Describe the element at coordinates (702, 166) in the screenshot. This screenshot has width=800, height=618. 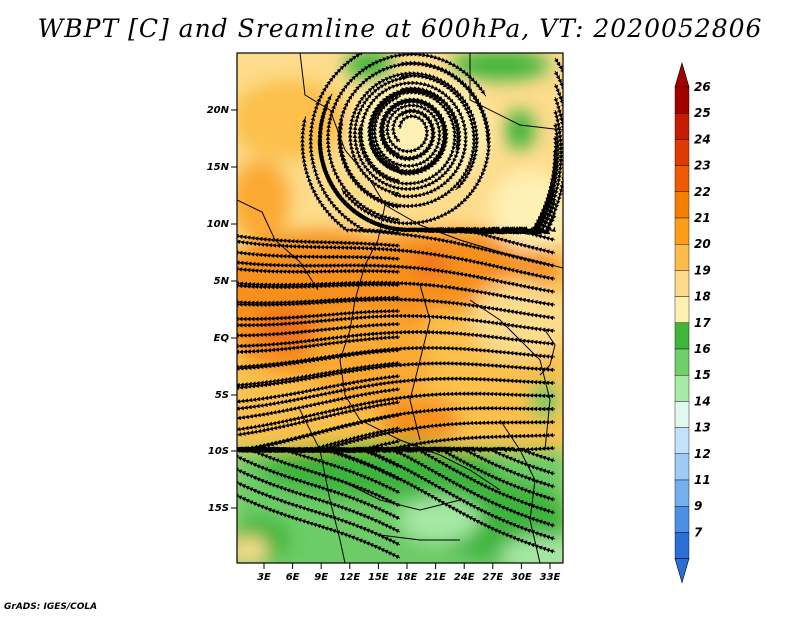
I see `colorbar-level-label: 23` at that location.